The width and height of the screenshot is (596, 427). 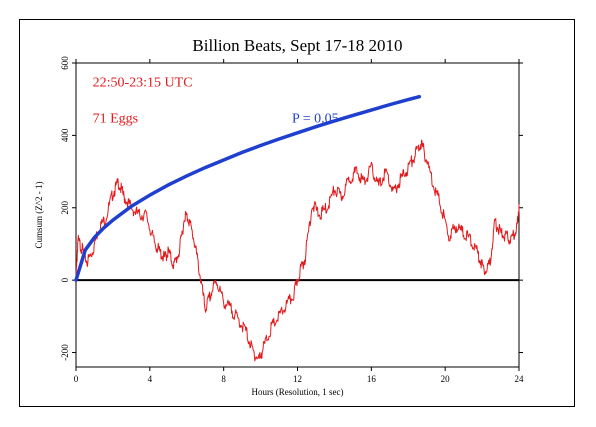 I want to click on y-axis-label: Cumsum (Z^2 - 1), so click(x=39, y=215).